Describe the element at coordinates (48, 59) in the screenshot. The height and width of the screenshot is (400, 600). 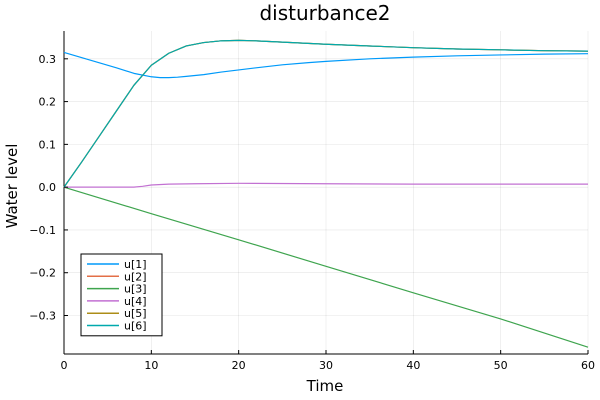
I see `y-tick-label: 0.3` at that location.